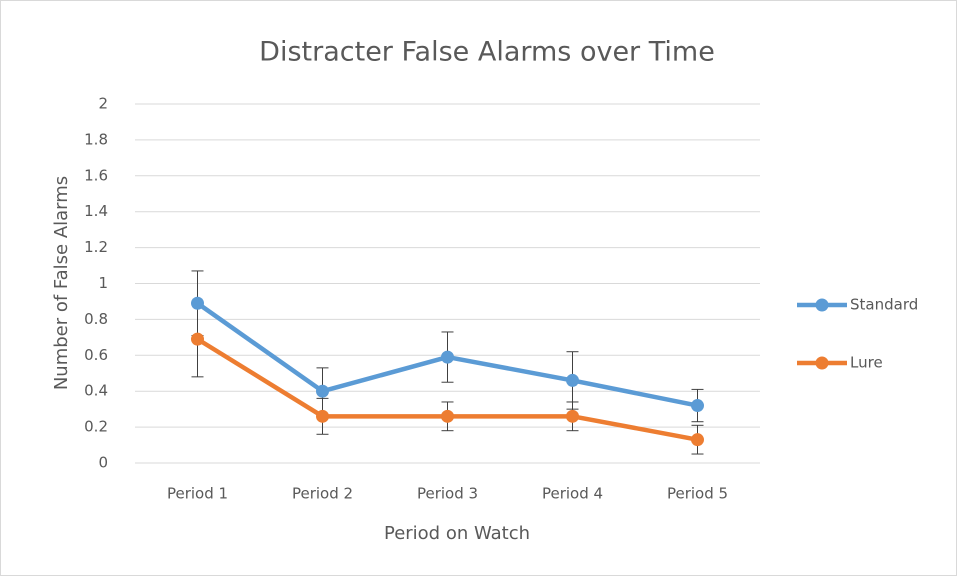 The image size is (958, 577). I want to click on y-tick-label: 2, so click(103, 104).